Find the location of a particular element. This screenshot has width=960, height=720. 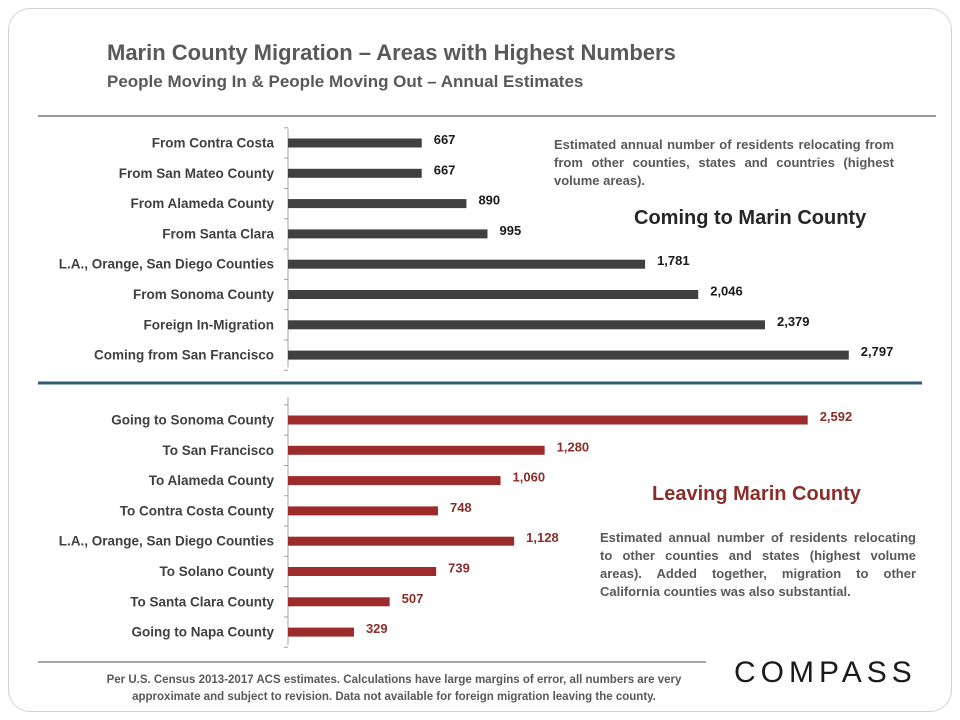

coming-heading: Coming to Marin County is located at coordinates (750, 218).